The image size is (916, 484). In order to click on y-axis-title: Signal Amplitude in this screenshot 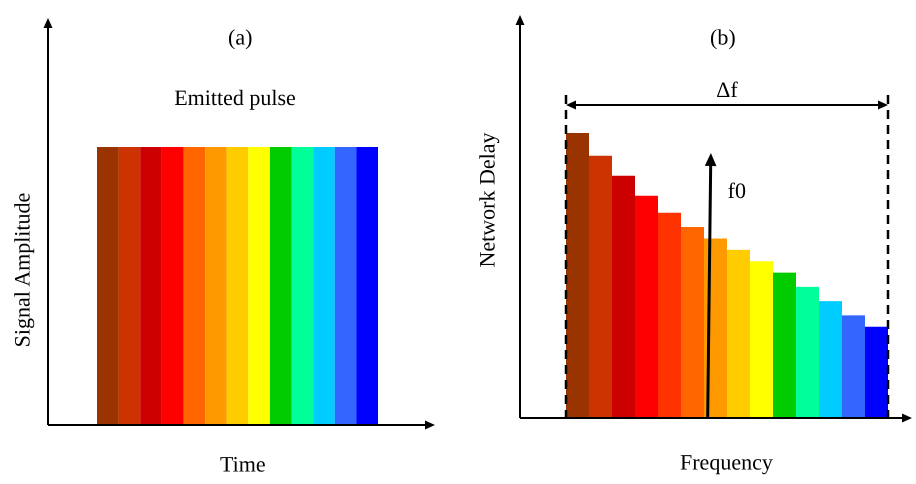, I will do `click(22, 270)`.